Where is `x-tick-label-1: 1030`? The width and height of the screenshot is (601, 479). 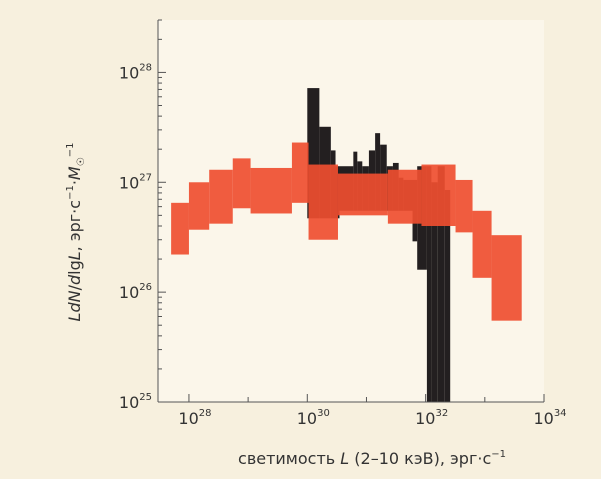 x-tick-label-1: 1030 is located at coordinates (313, 418).